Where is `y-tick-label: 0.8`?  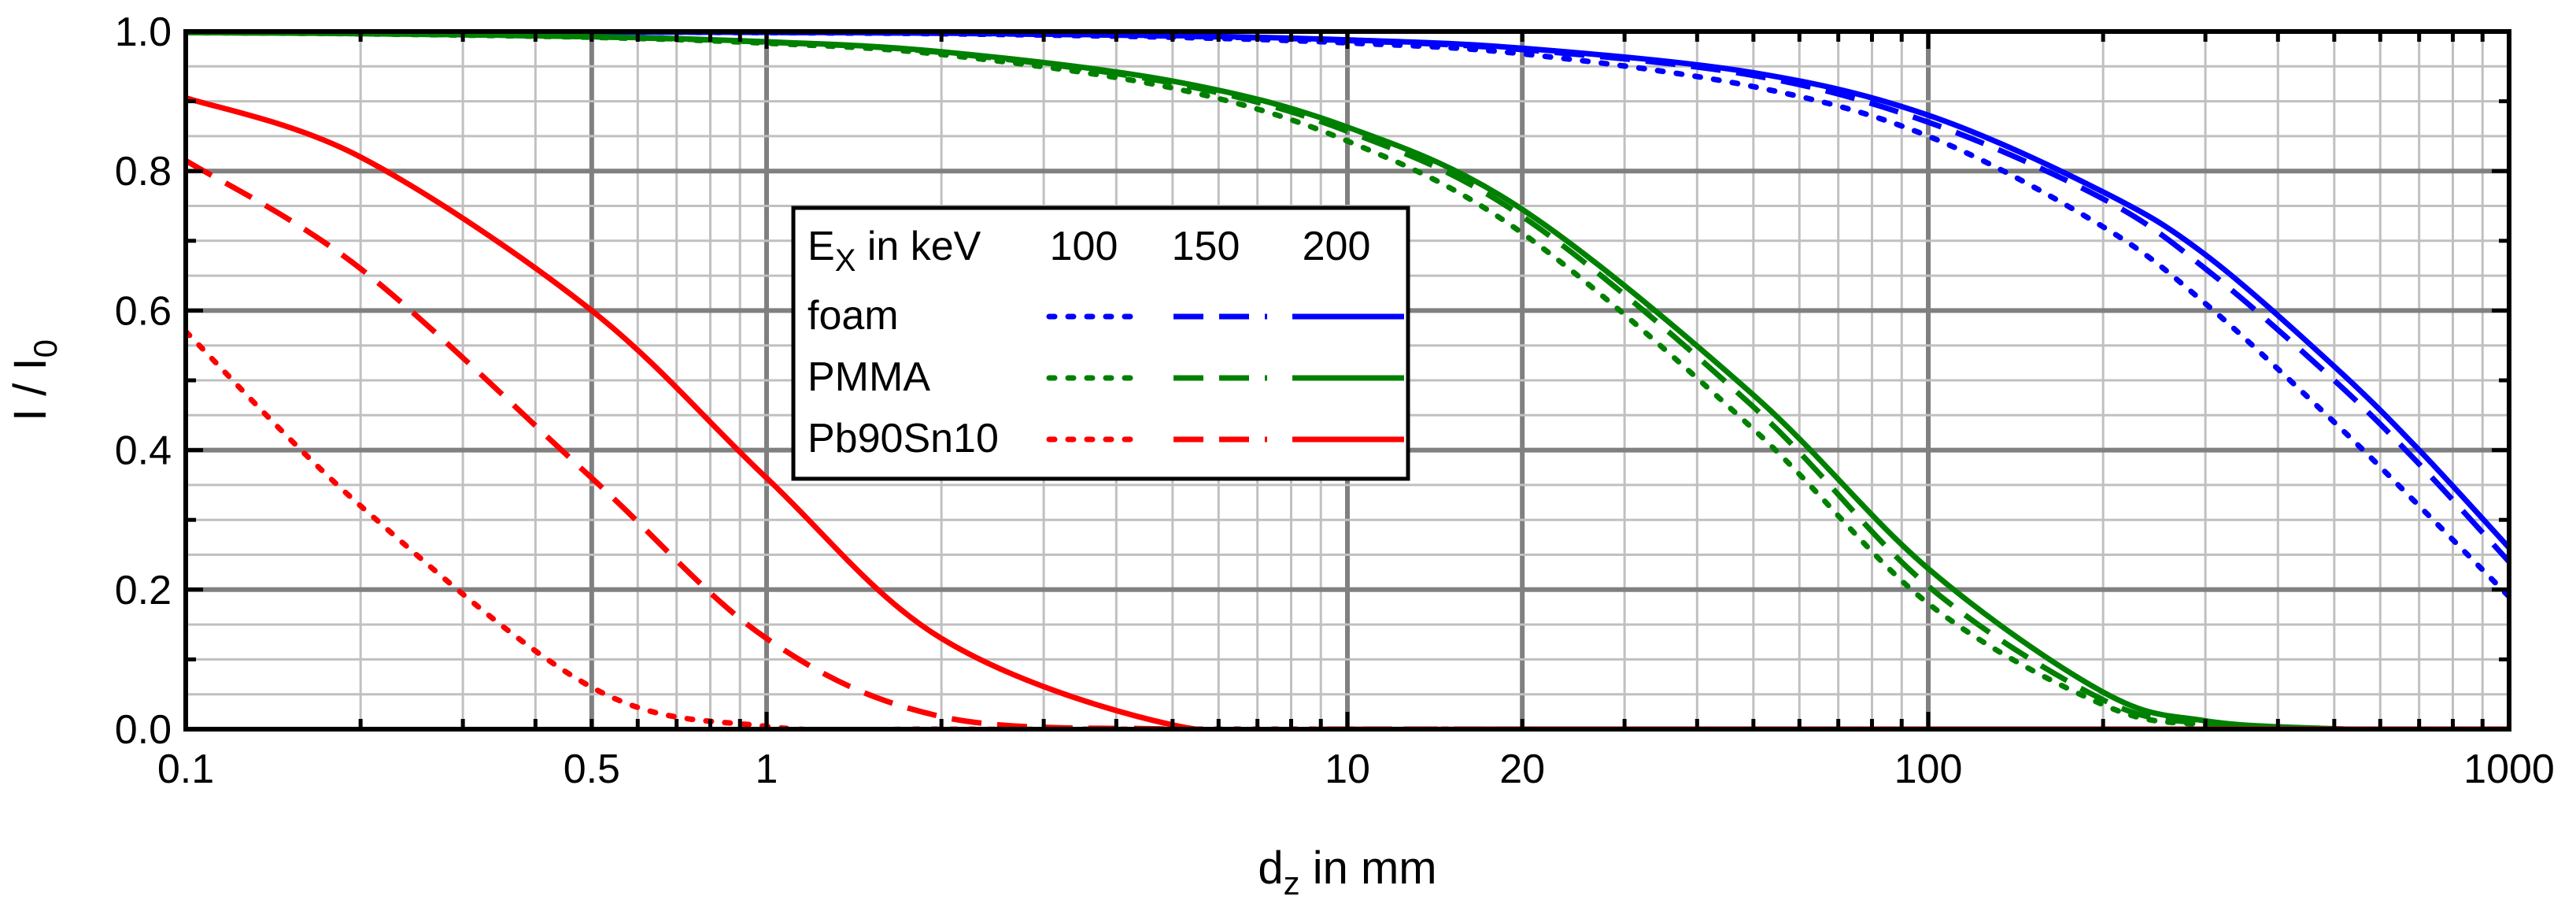 y-tick-label: 0.8 is located at coordinates (143, 171).